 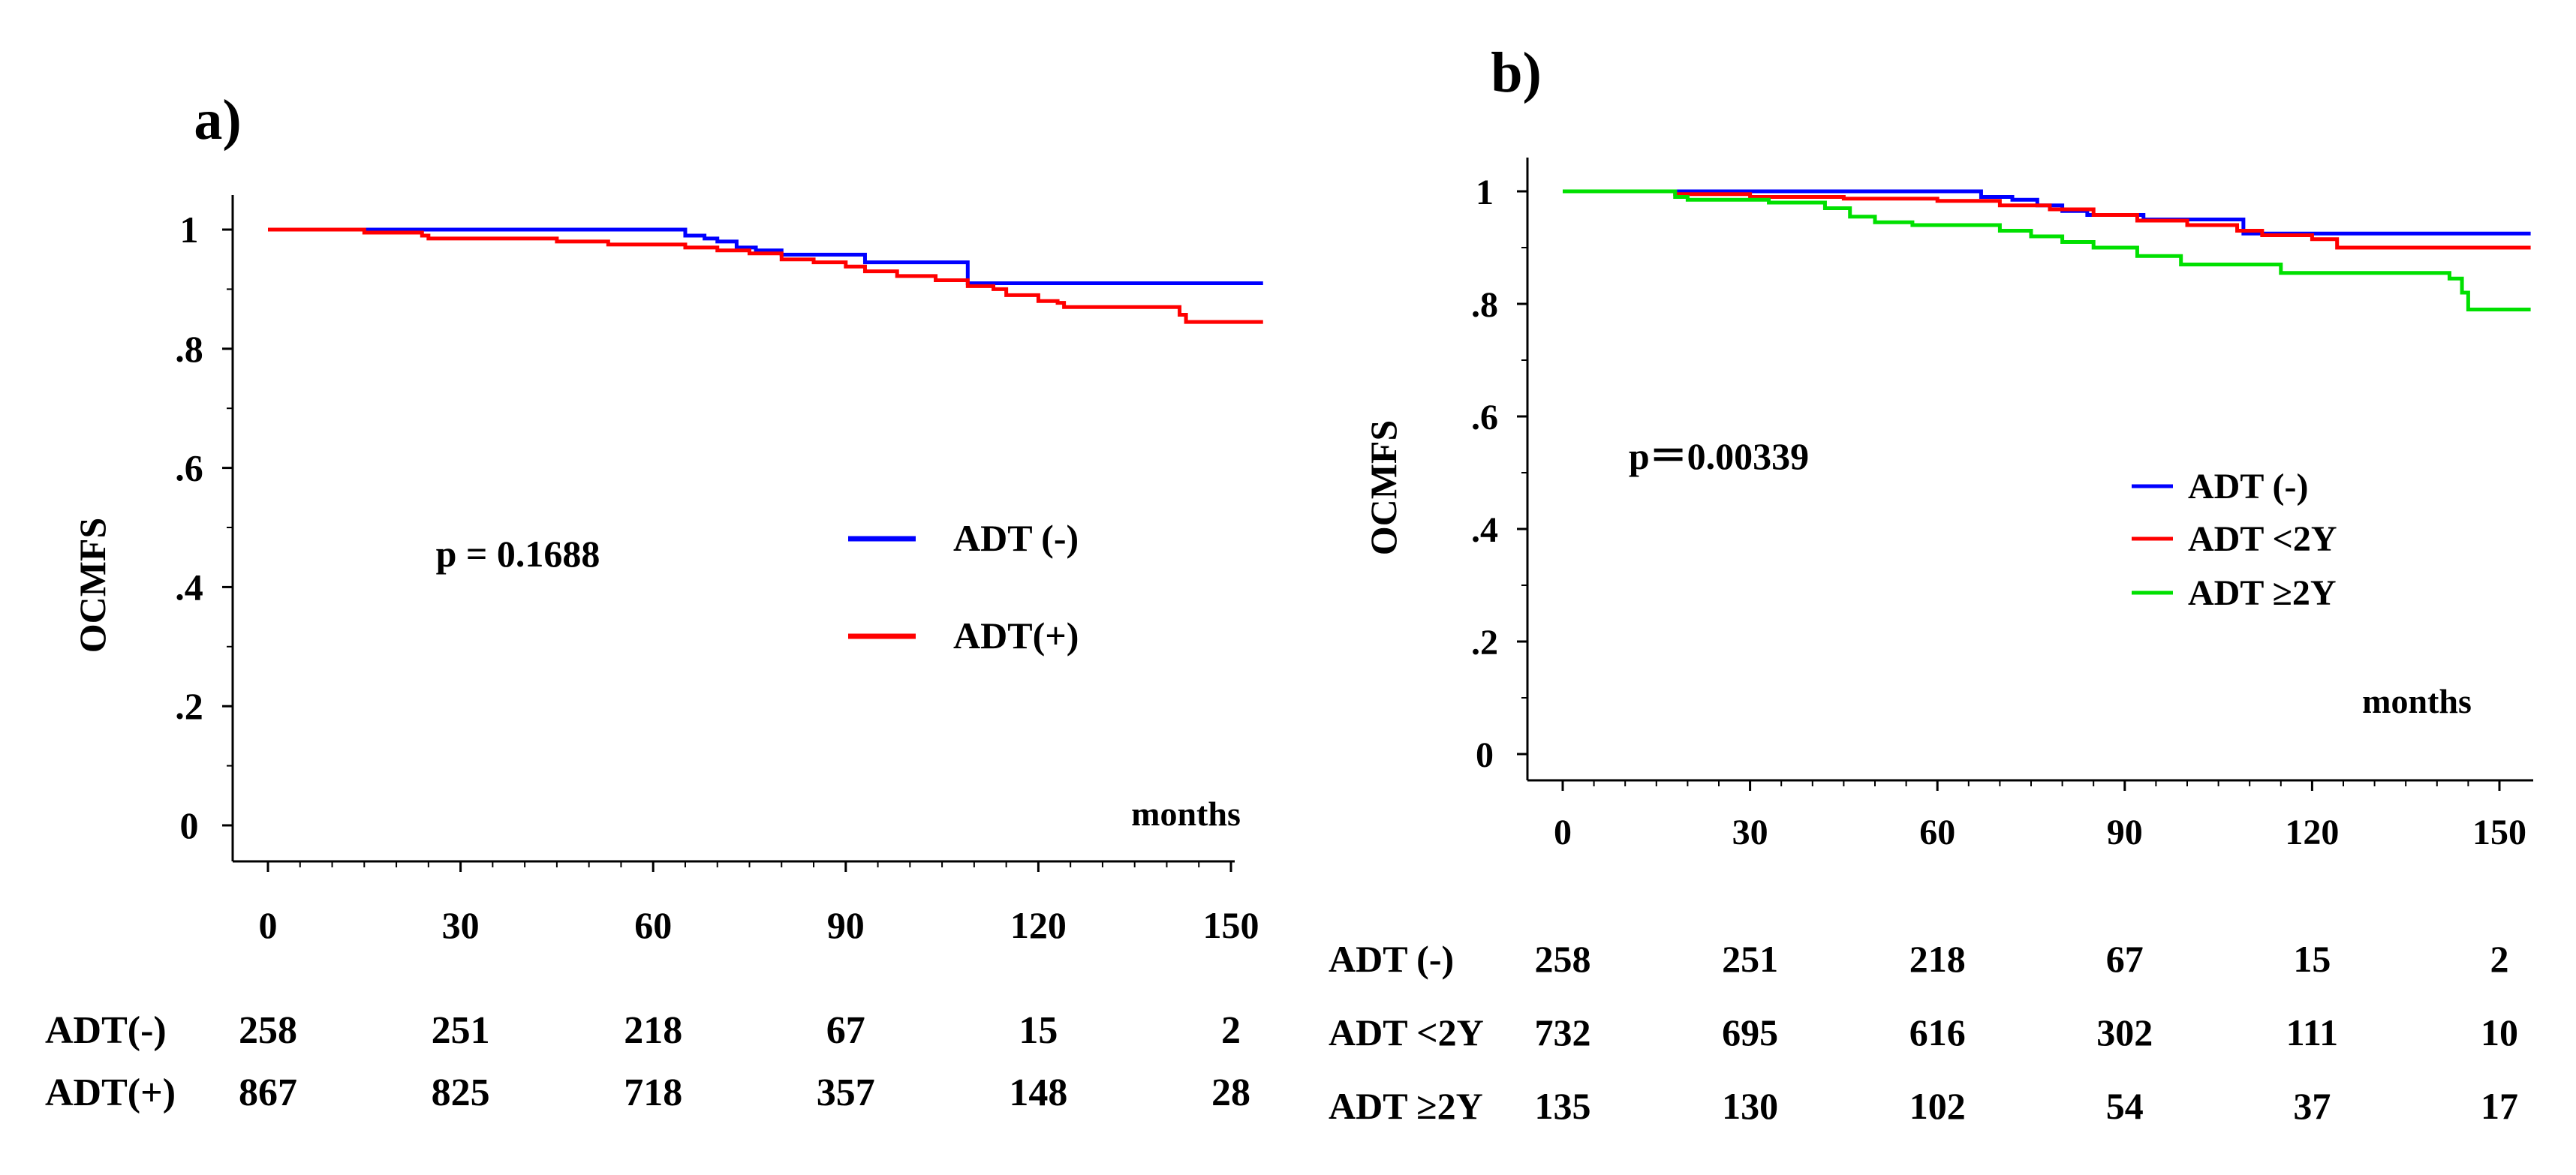 What do you see at coordinates (461, 1092) in the screenshot?
I see `panel-a-risk-count: 825` at bounding box center [461, 1092].